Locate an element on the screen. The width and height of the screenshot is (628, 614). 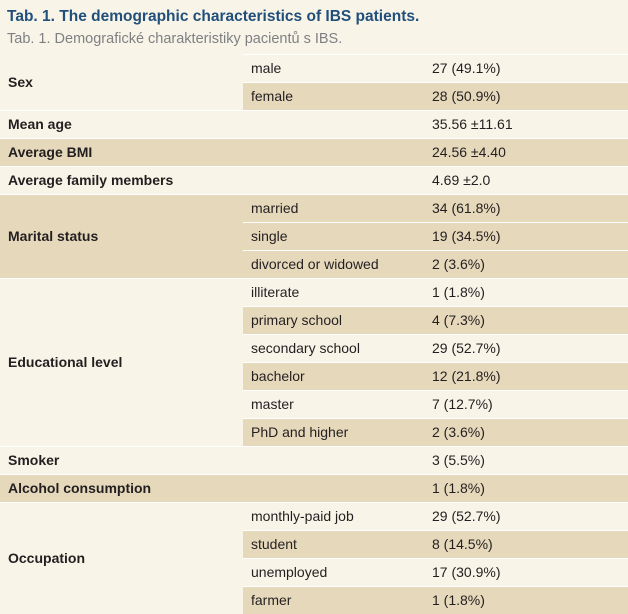
category-cell: male is located at coordinates (333, 69).